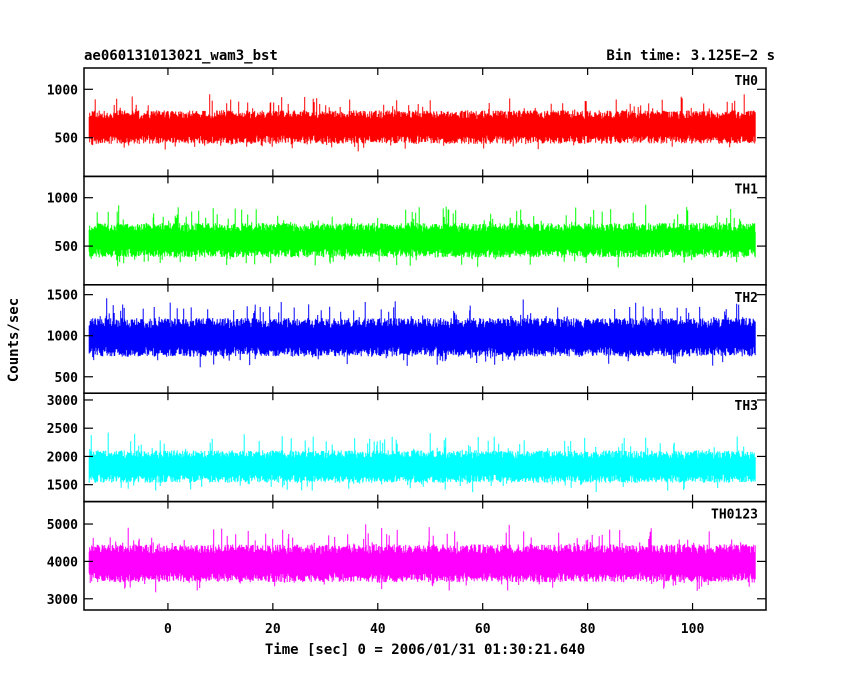  I want to click on panel-label-th0: TH0, so click(747, 81).